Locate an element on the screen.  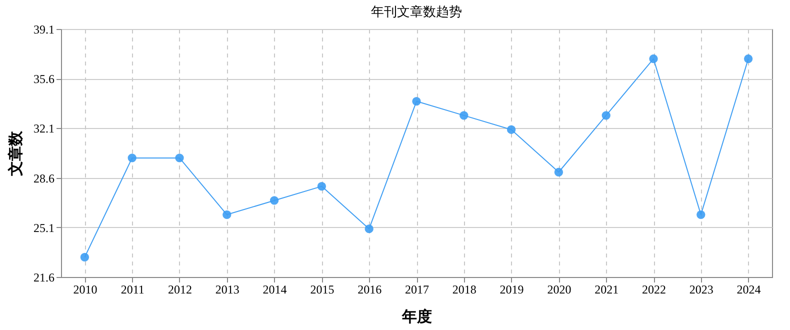
x-tick-label: 2016 is located at coordinates (370, 289).